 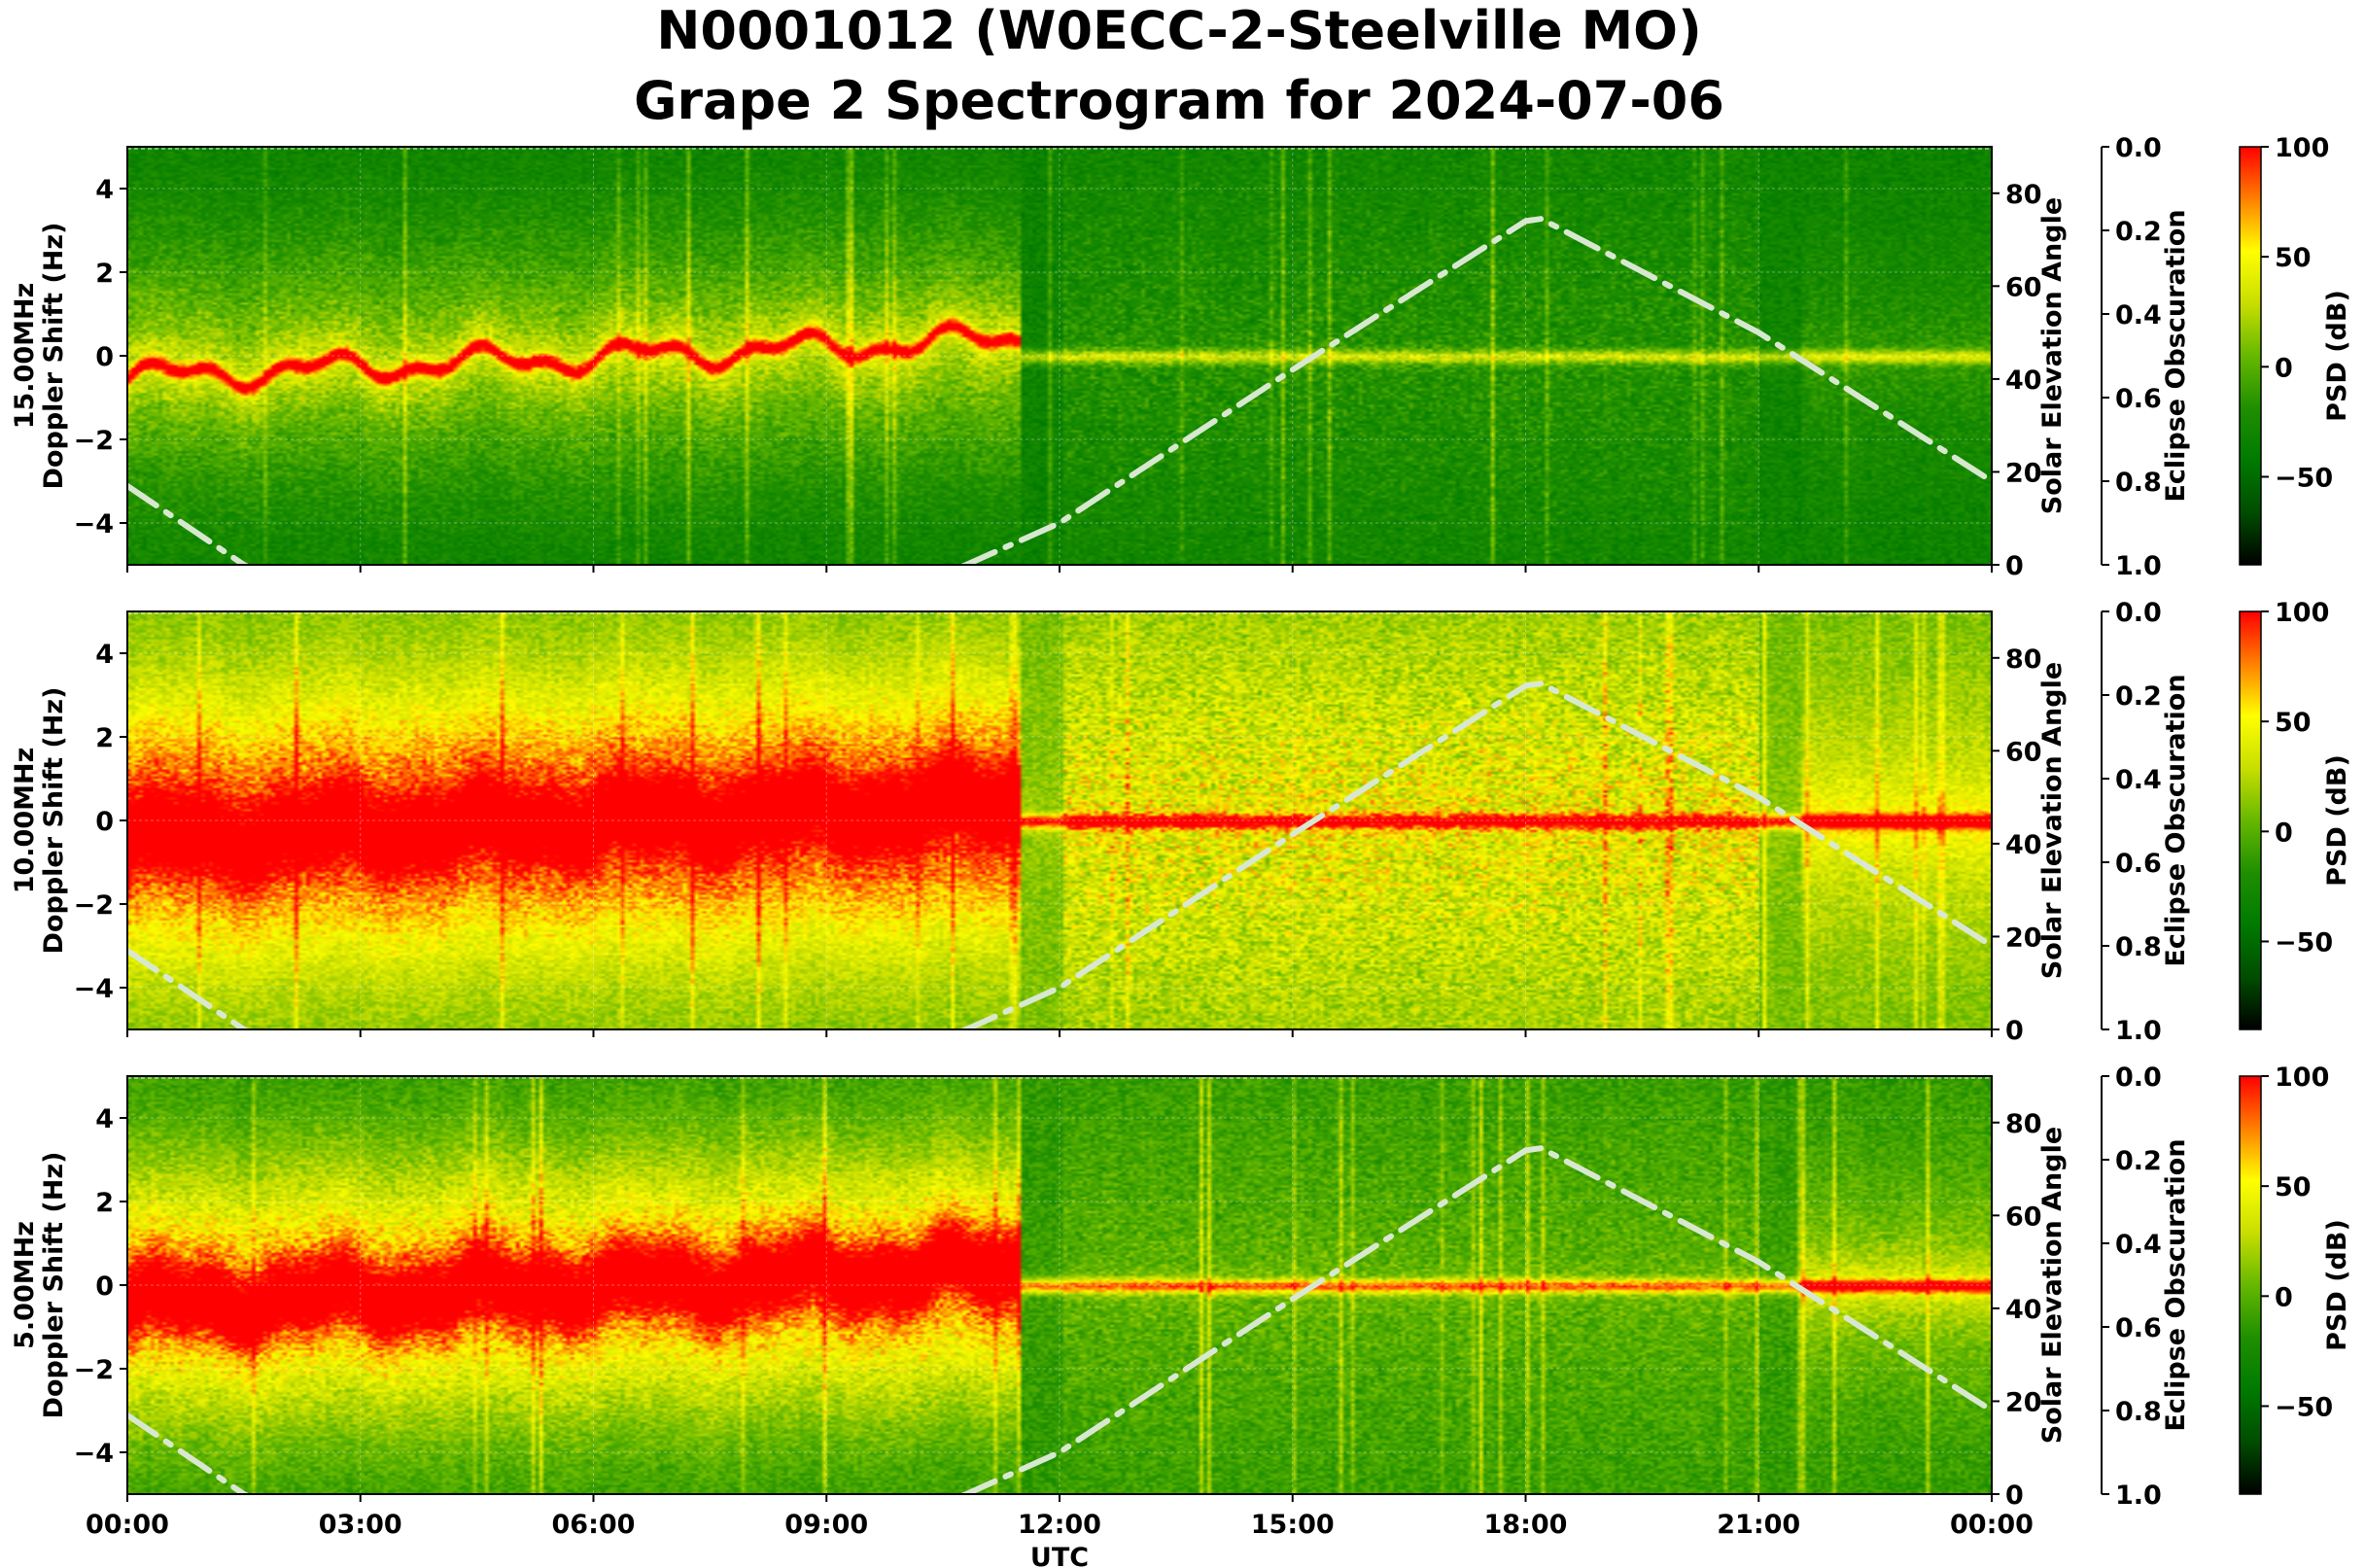 What do you see at coordinates (1293, 1525) in the screenshot?
I see `x-tick-label: 15:00` at bounding box center [1293, 1525].